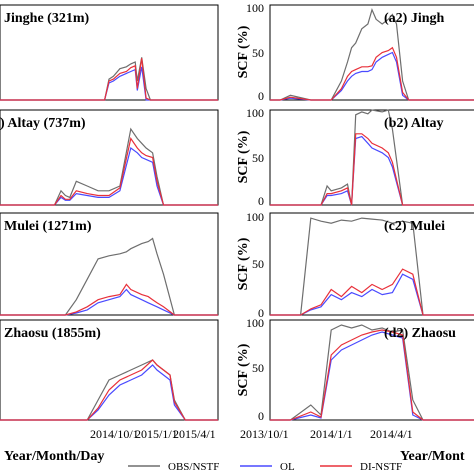  I want to click on series-d2-di, so click(372, 375).